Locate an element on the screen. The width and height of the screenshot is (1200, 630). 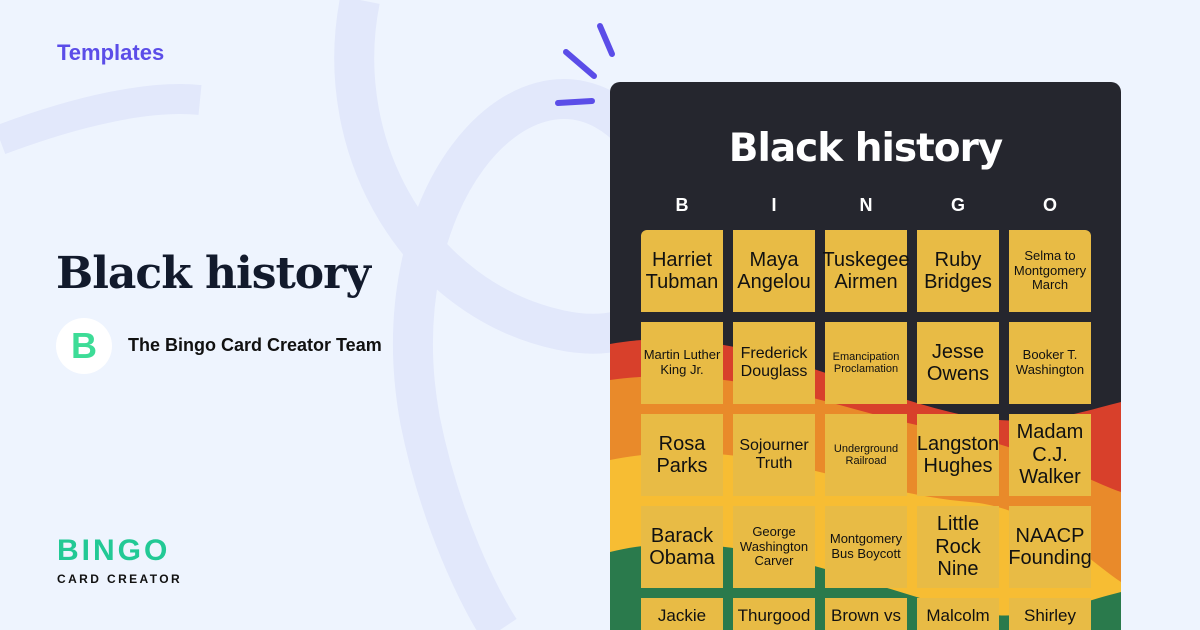
bingo-cell: George Washington Carver is located at coordinates (774, 547).